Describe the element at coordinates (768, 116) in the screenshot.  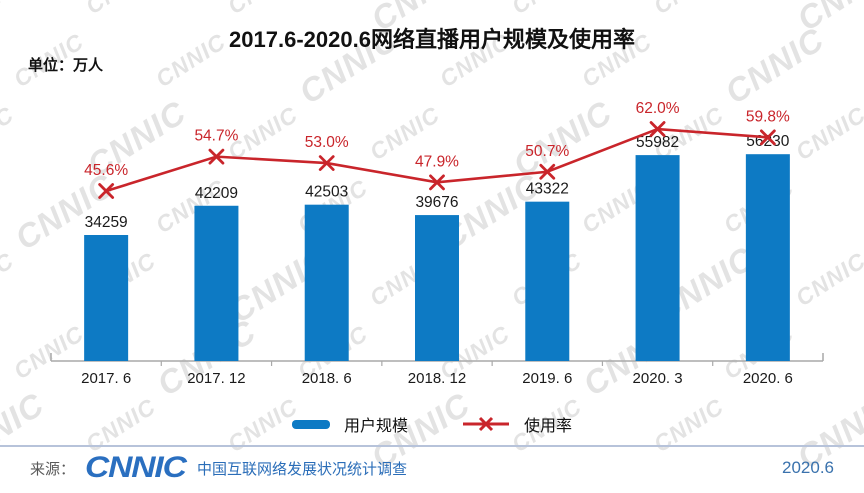
I see `percent-label: 59.8%` at that location.